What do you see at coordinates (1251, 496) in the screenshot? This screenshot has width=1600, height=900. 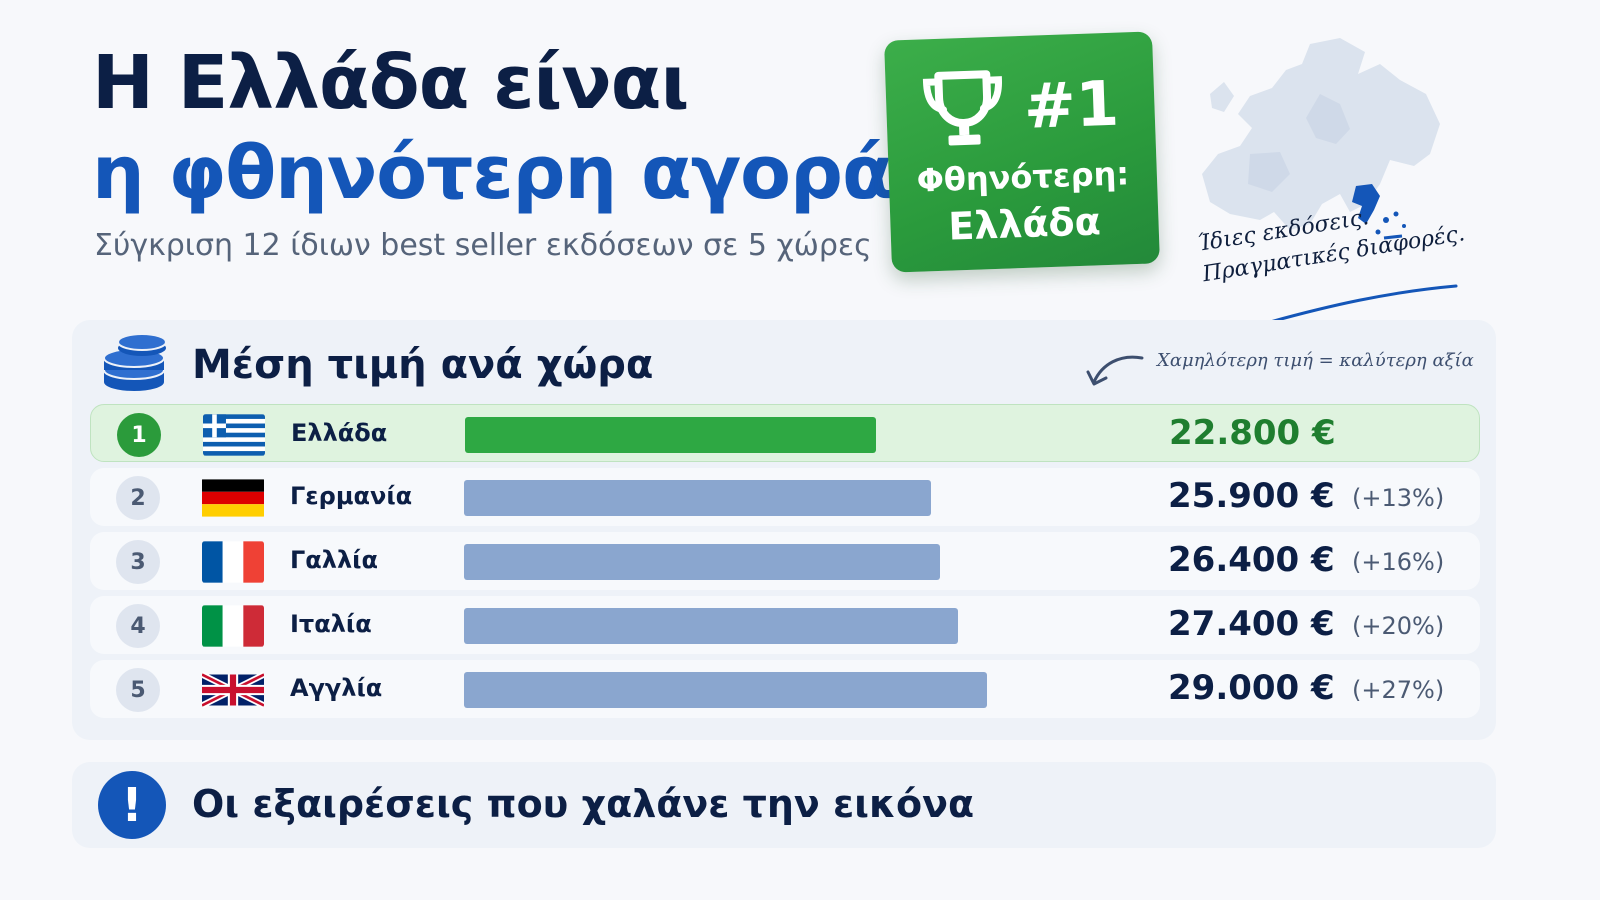 I see `price-label: 25.900 €` at bounding box center [1251, 496].